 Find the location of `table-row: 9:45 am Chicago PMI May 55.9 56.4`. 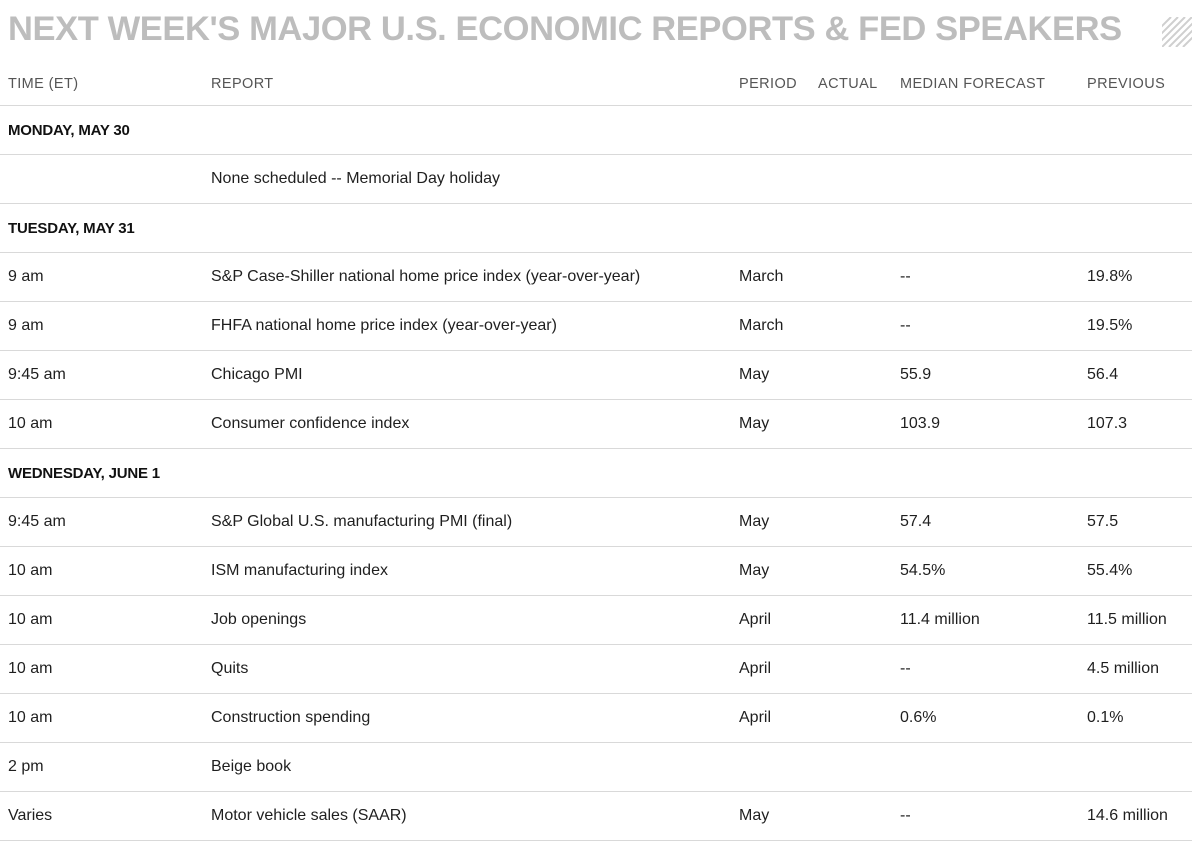

table-row: 9:45 am Chicago PMI May 55.9 56.4 is located at coordinates (596, 375).